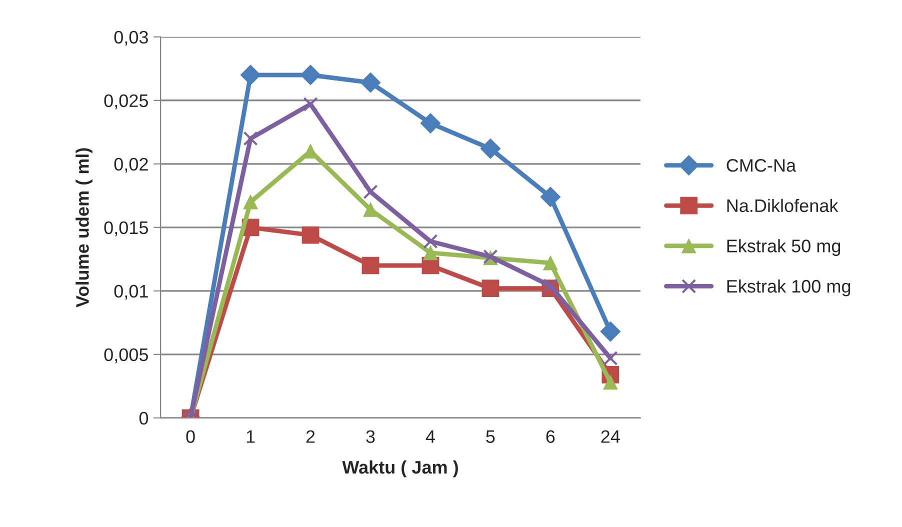 The image size is (902, 527). I want to click on x-tick-label: 1, so click(250, 436).